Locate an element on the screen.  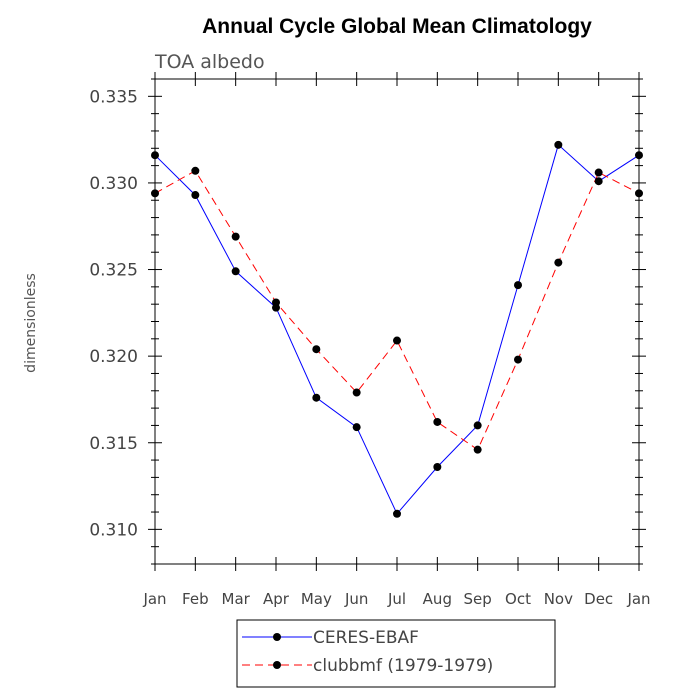
x-tick-label: Oct is located at coordinates (518, 599).